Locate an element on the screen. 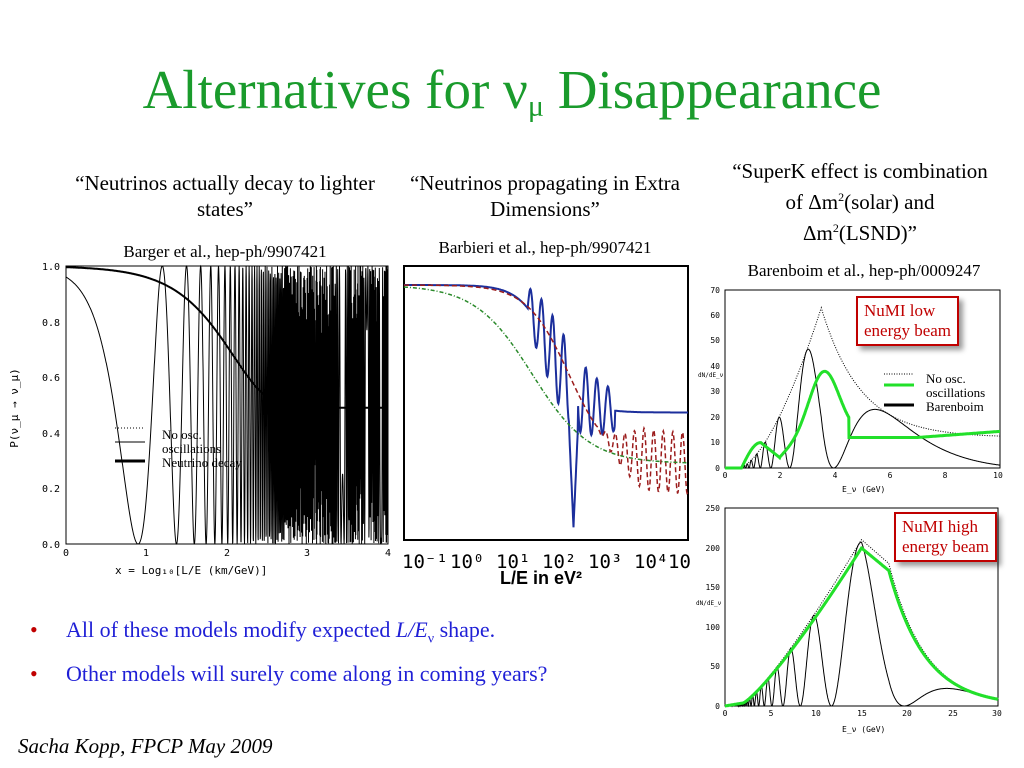 The image size is (1024, 768). numi-low-frame is located at coordinates (862, 379).